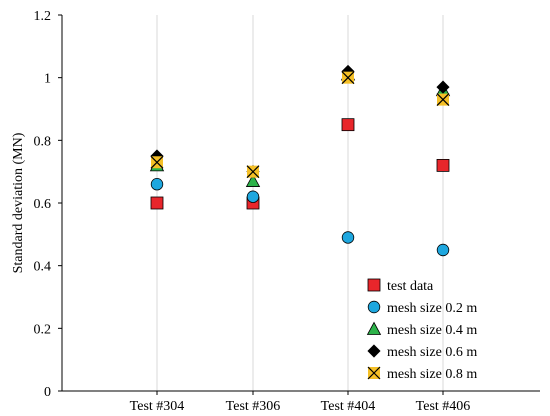 The image size is (550, 416). I want to click on x-category-label: Test #306, so click(253, 406).